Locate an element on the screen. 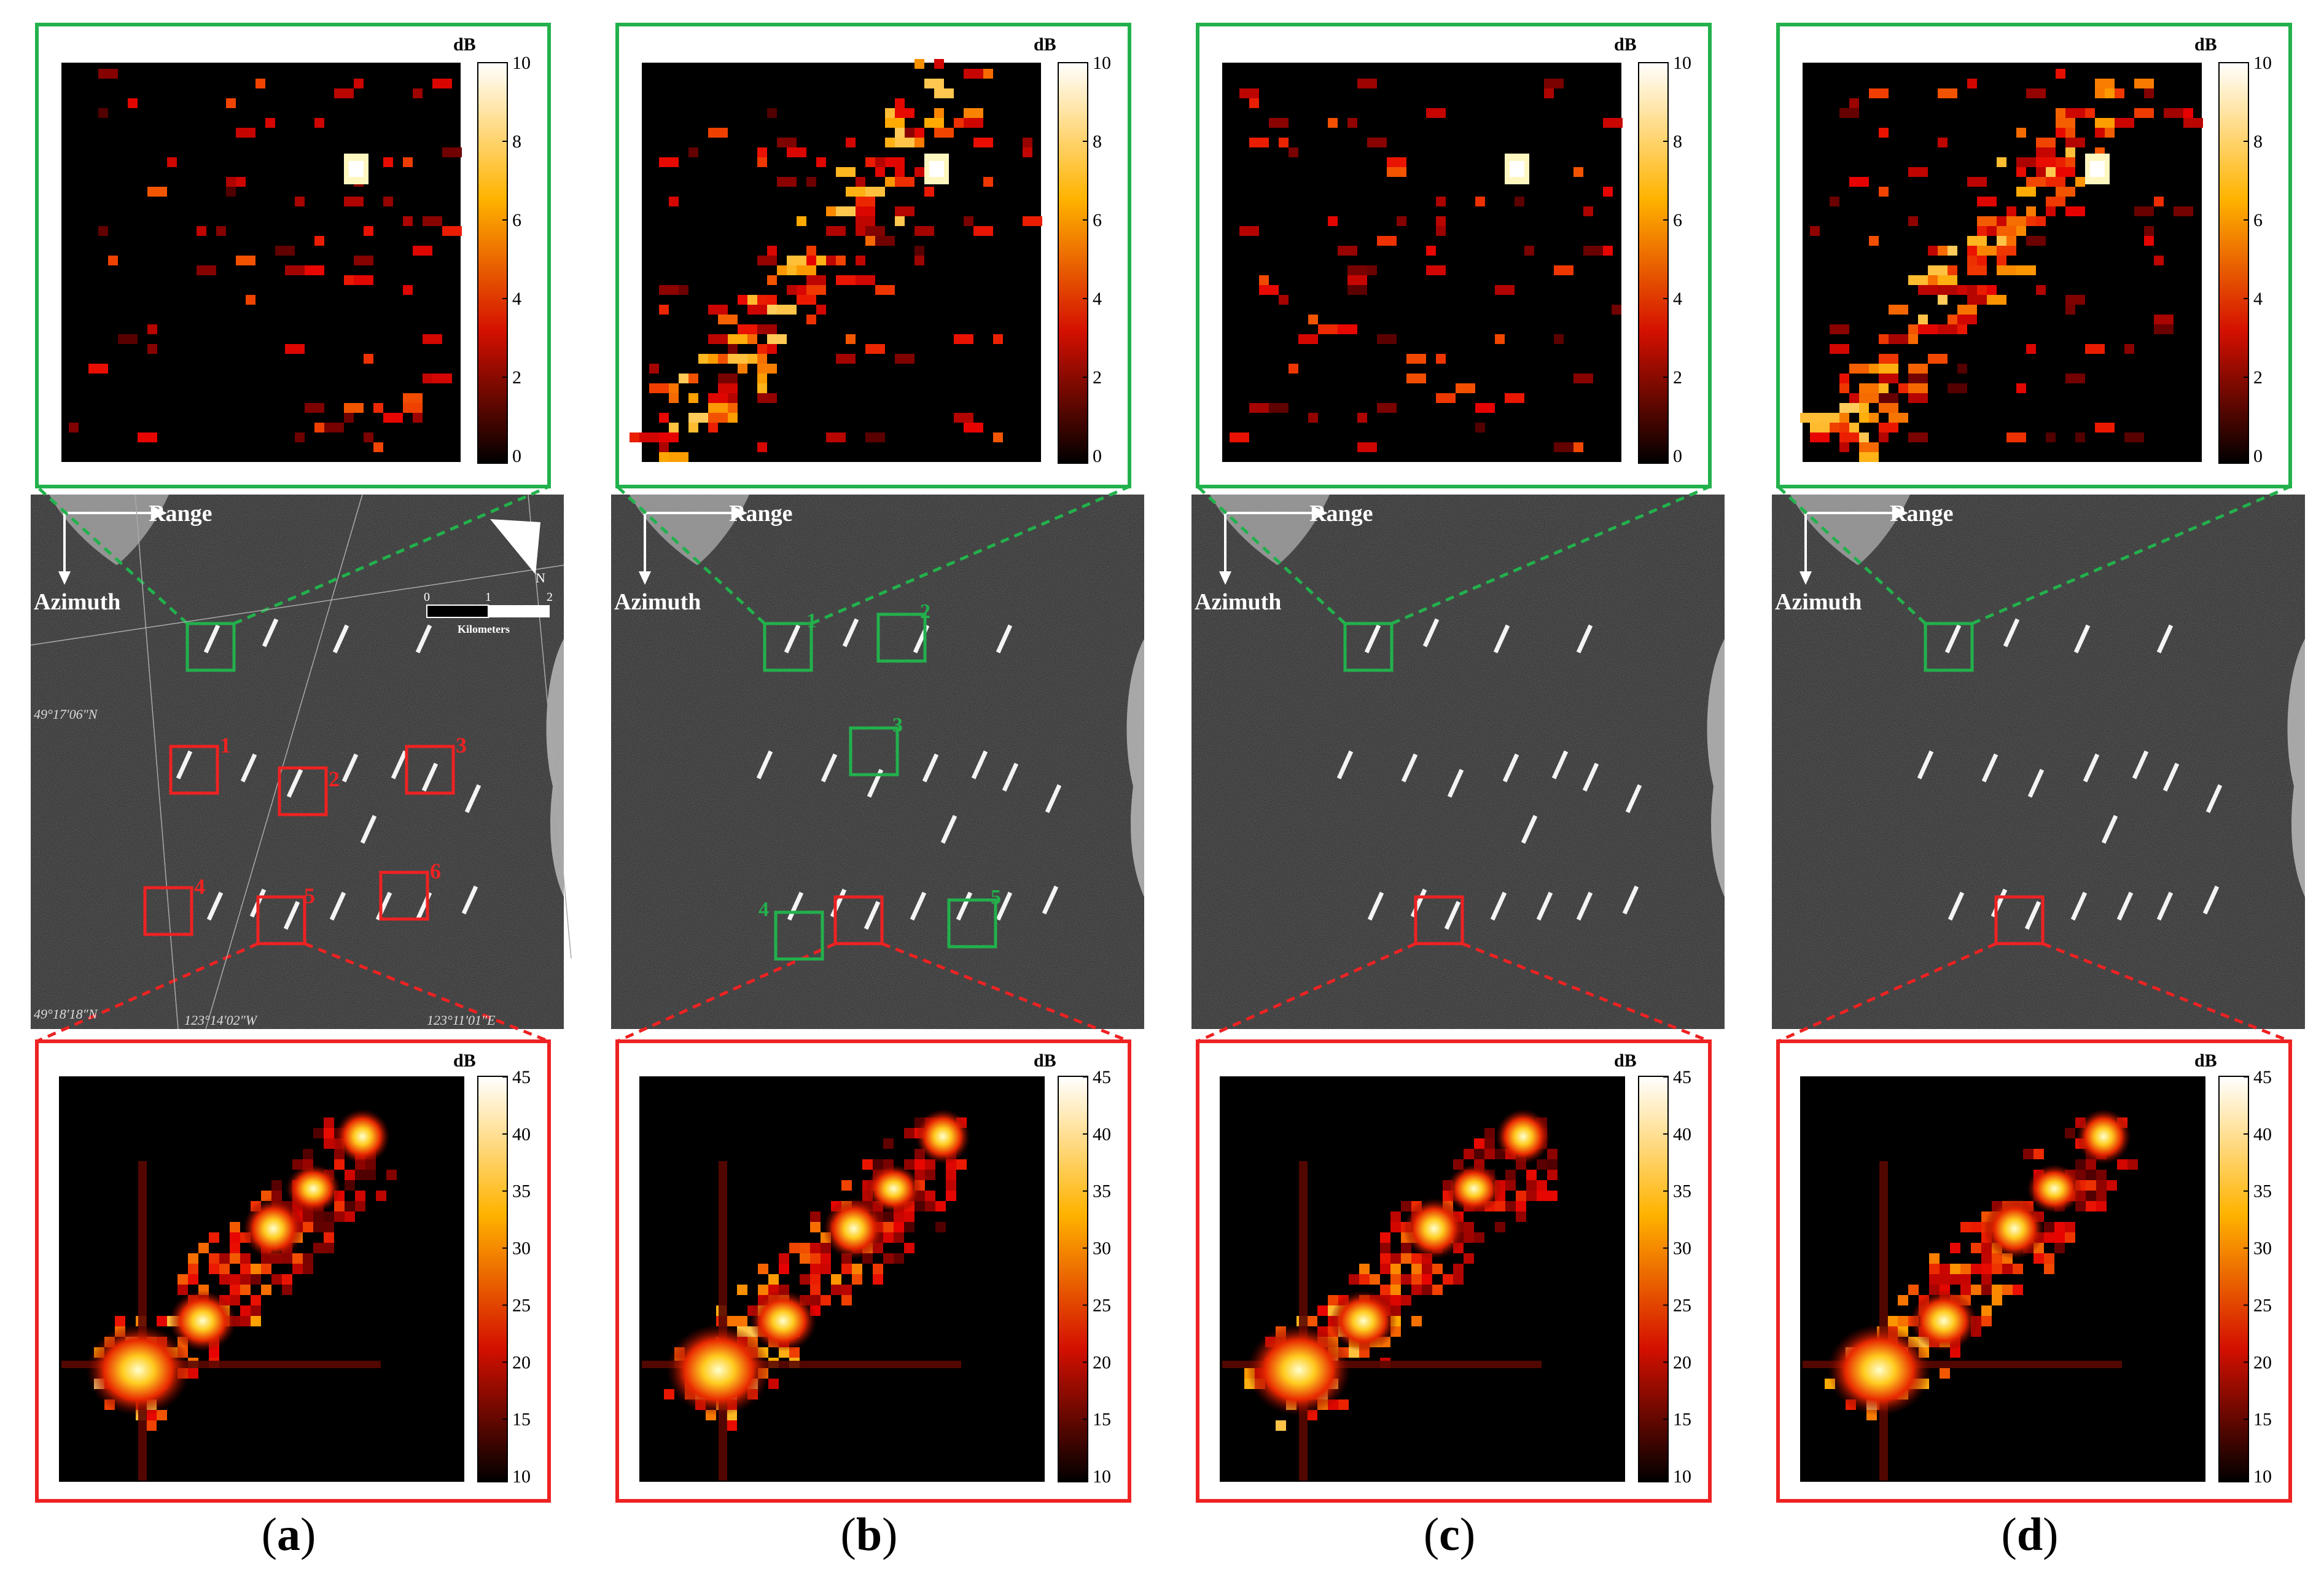  top-zoom-frame is located at coordinates (873, 256).